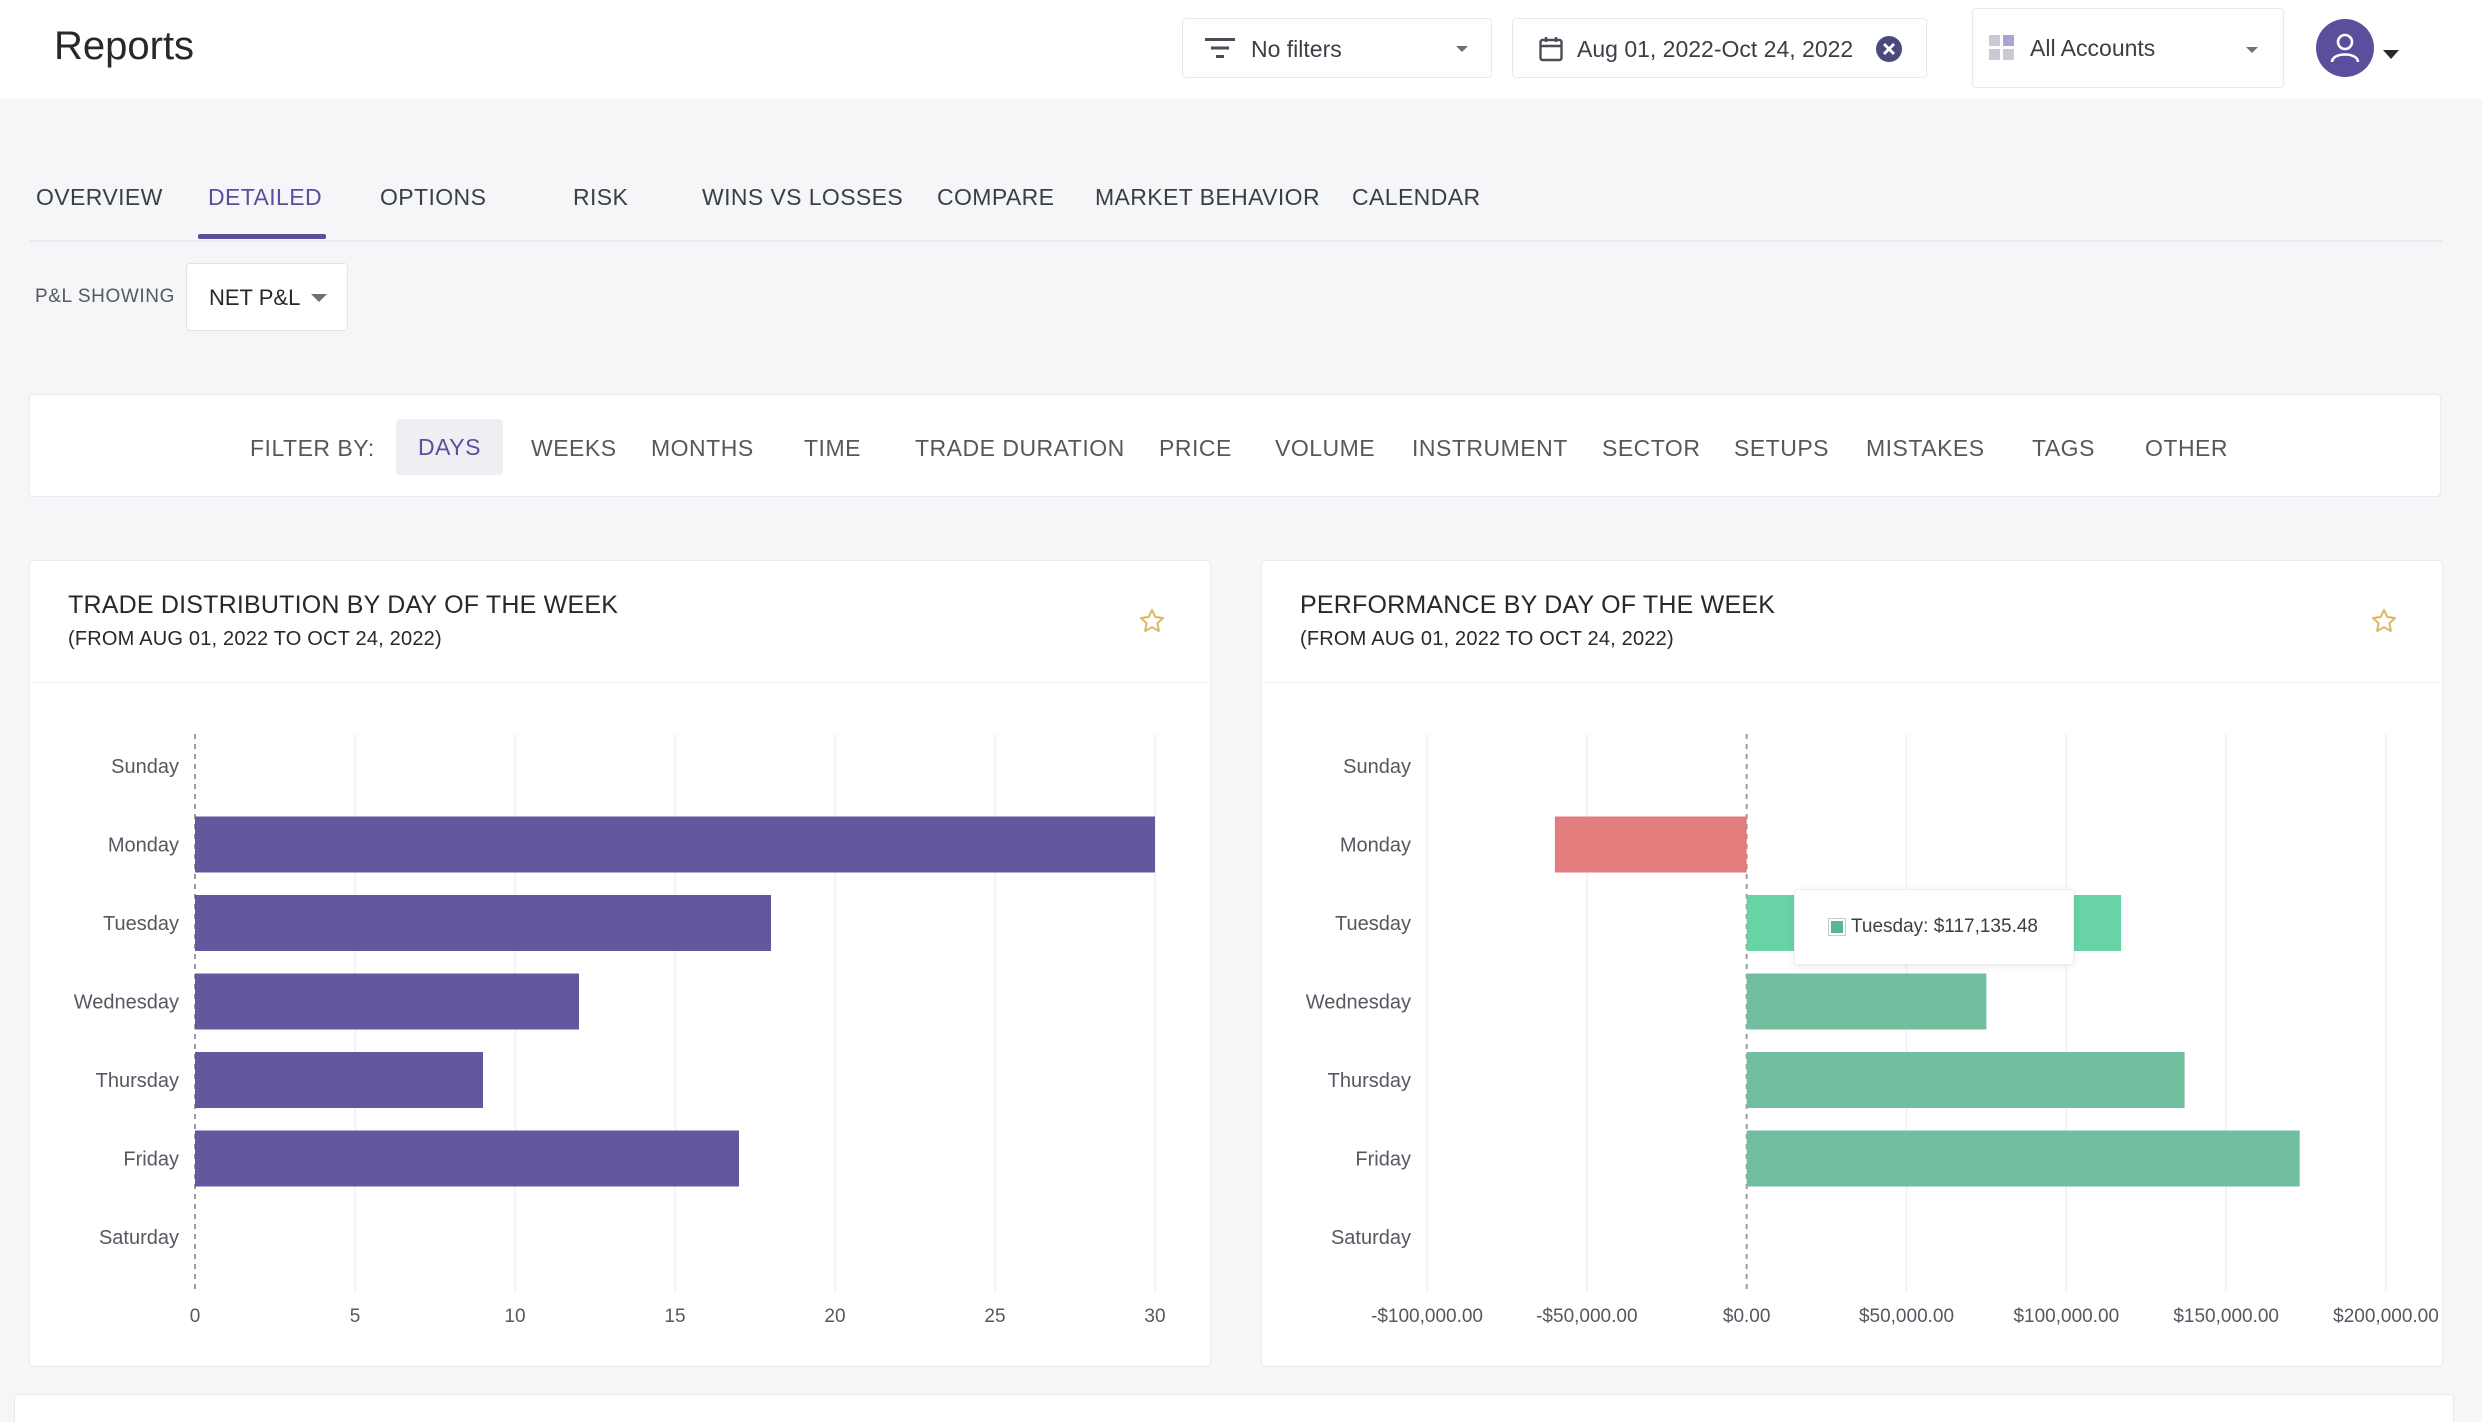  What do you see at coordinates (2386, 1316) in the screenshot?
I see `x-tick-label: $200,000.00` at bounding box center [2386, 1316].